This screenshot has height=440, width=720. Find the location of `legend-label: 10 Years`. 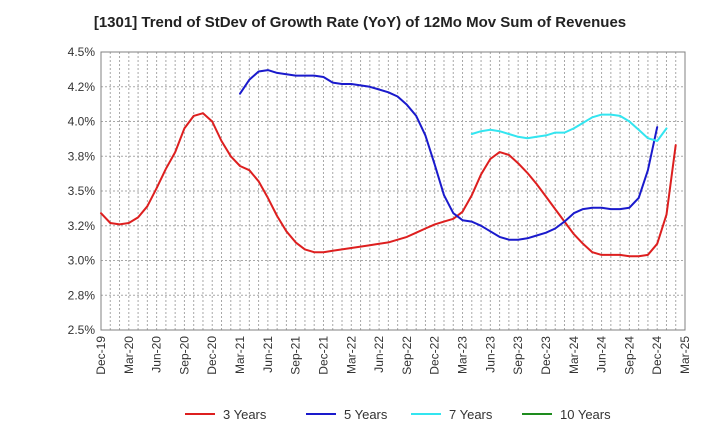

legend-label: 10 Years is located at coordinates (585, 414).